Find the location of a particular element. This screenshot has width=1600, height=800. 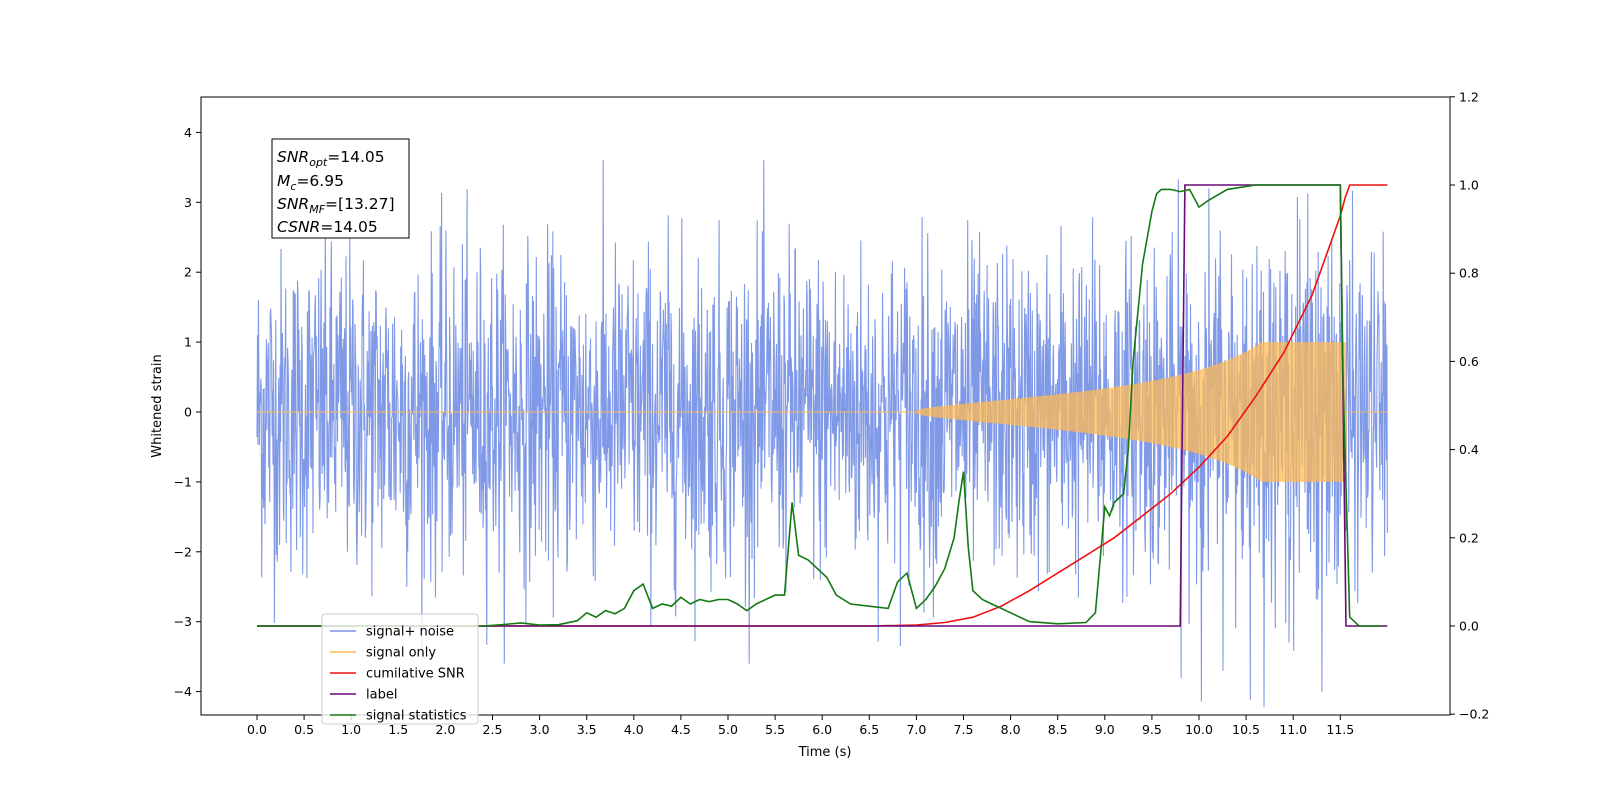

x-tick-label: 5.5 is located at coordinates (775, 729).